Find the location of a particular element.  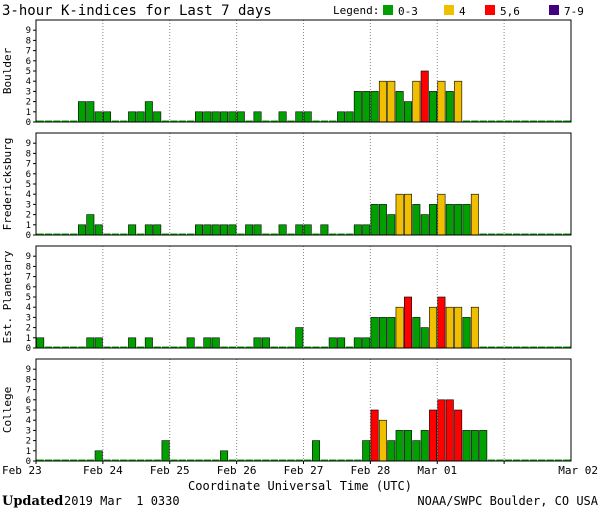

x-tick-label: Mar 02 is located at coordinates (578, 470).